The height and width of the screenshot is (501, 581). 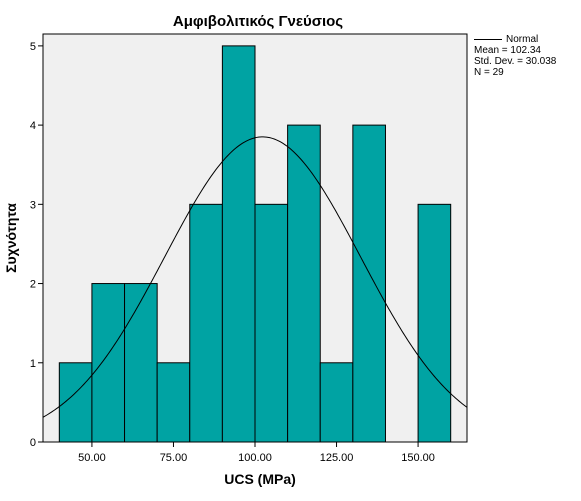 I want to click on y-tick-label: 5, so click(x=33, y=47).